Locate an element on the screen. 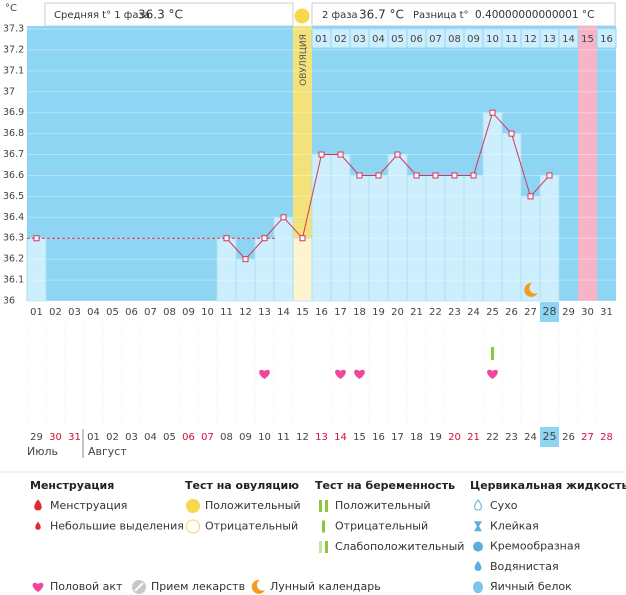 Image resolution: width=626 pixels, height=595 pixels. x-tick-label: 19 is located at coordinates (378, 312).